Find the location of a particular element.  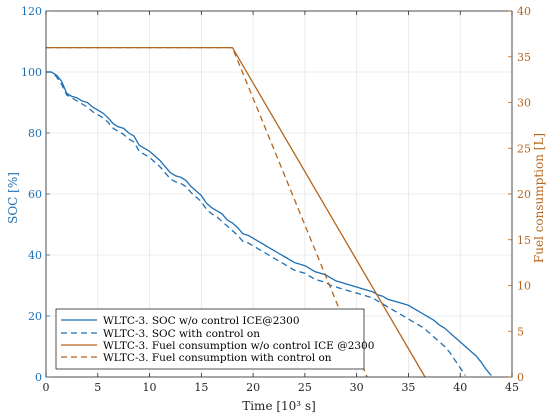

y-left-tick-label: 80 is located at coordinates (35, 133).